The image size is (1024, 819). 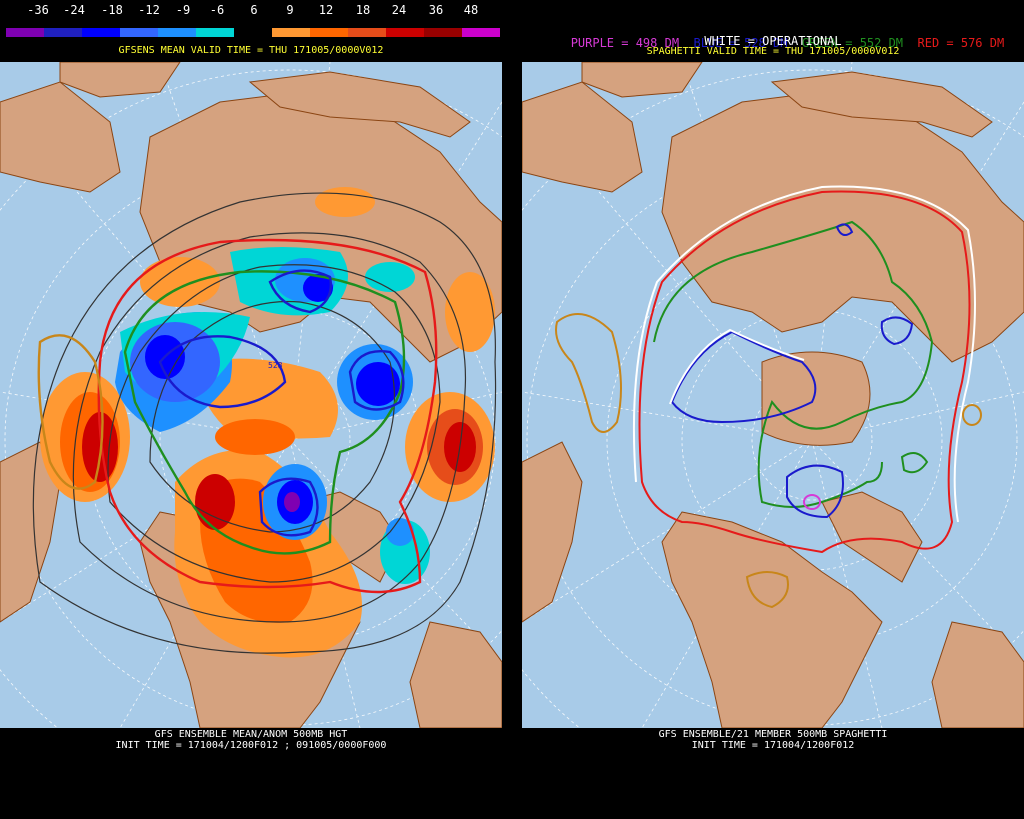 I want to click on colorbar-labels: -36 -24 -18 -12 -9 -6 6 9 12 18 24 36 48, so click(x=251, y=10).